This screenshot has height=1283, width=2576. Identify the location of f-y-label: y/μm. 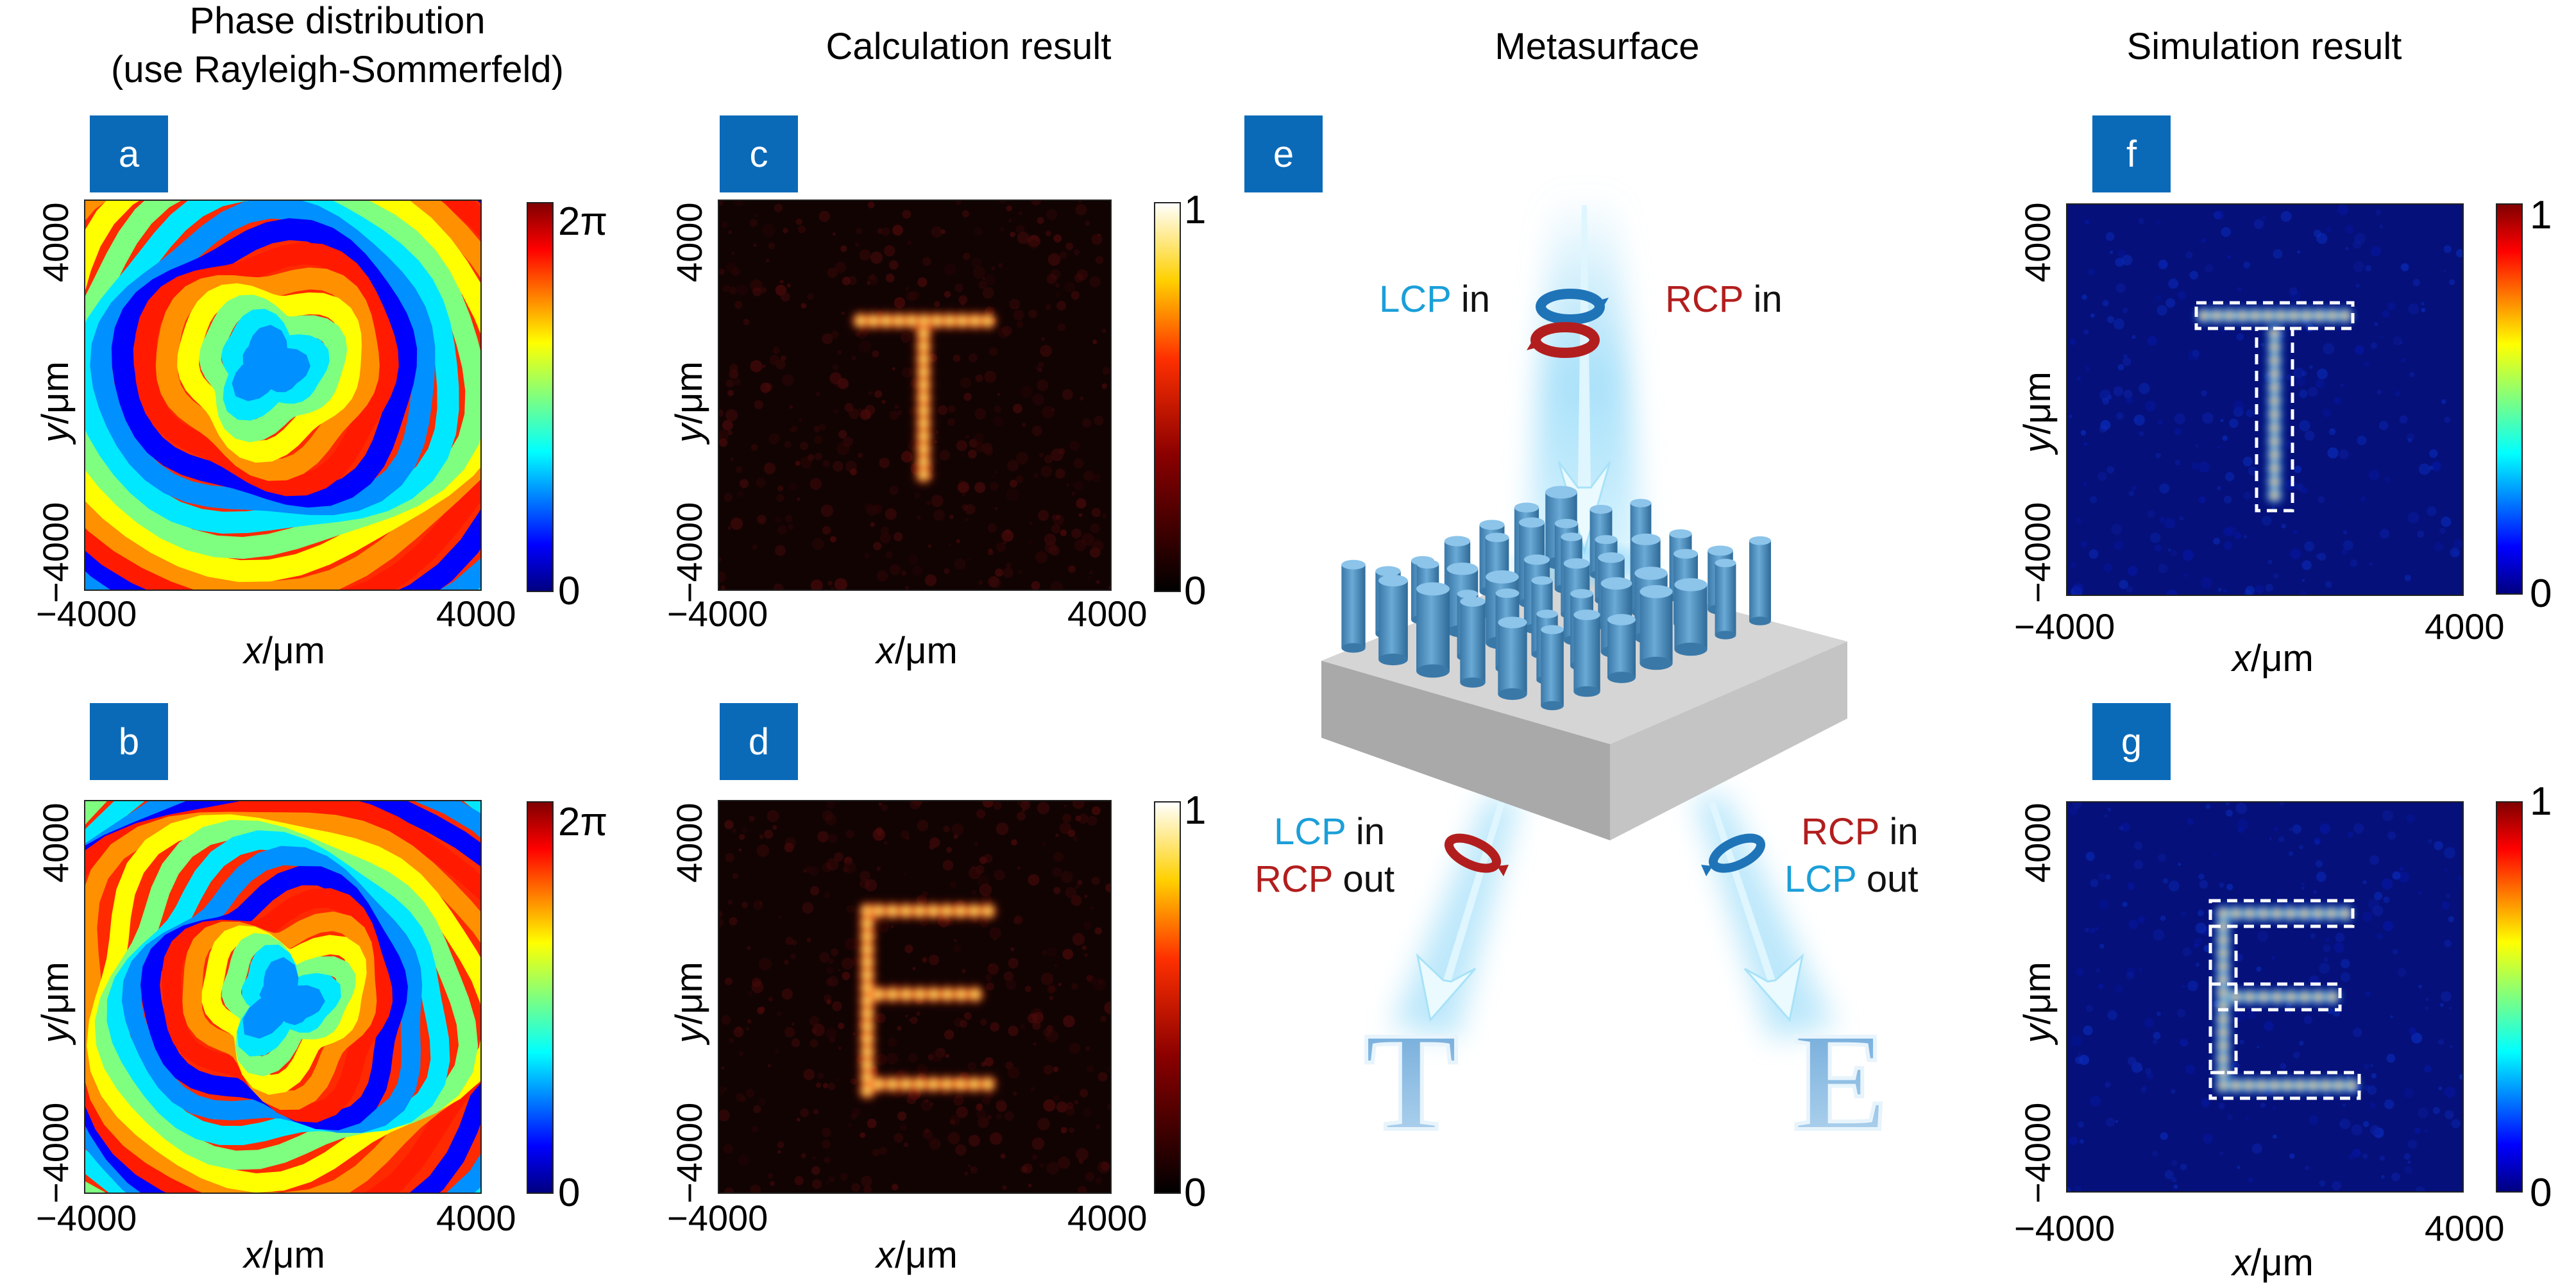
(2037, 413).